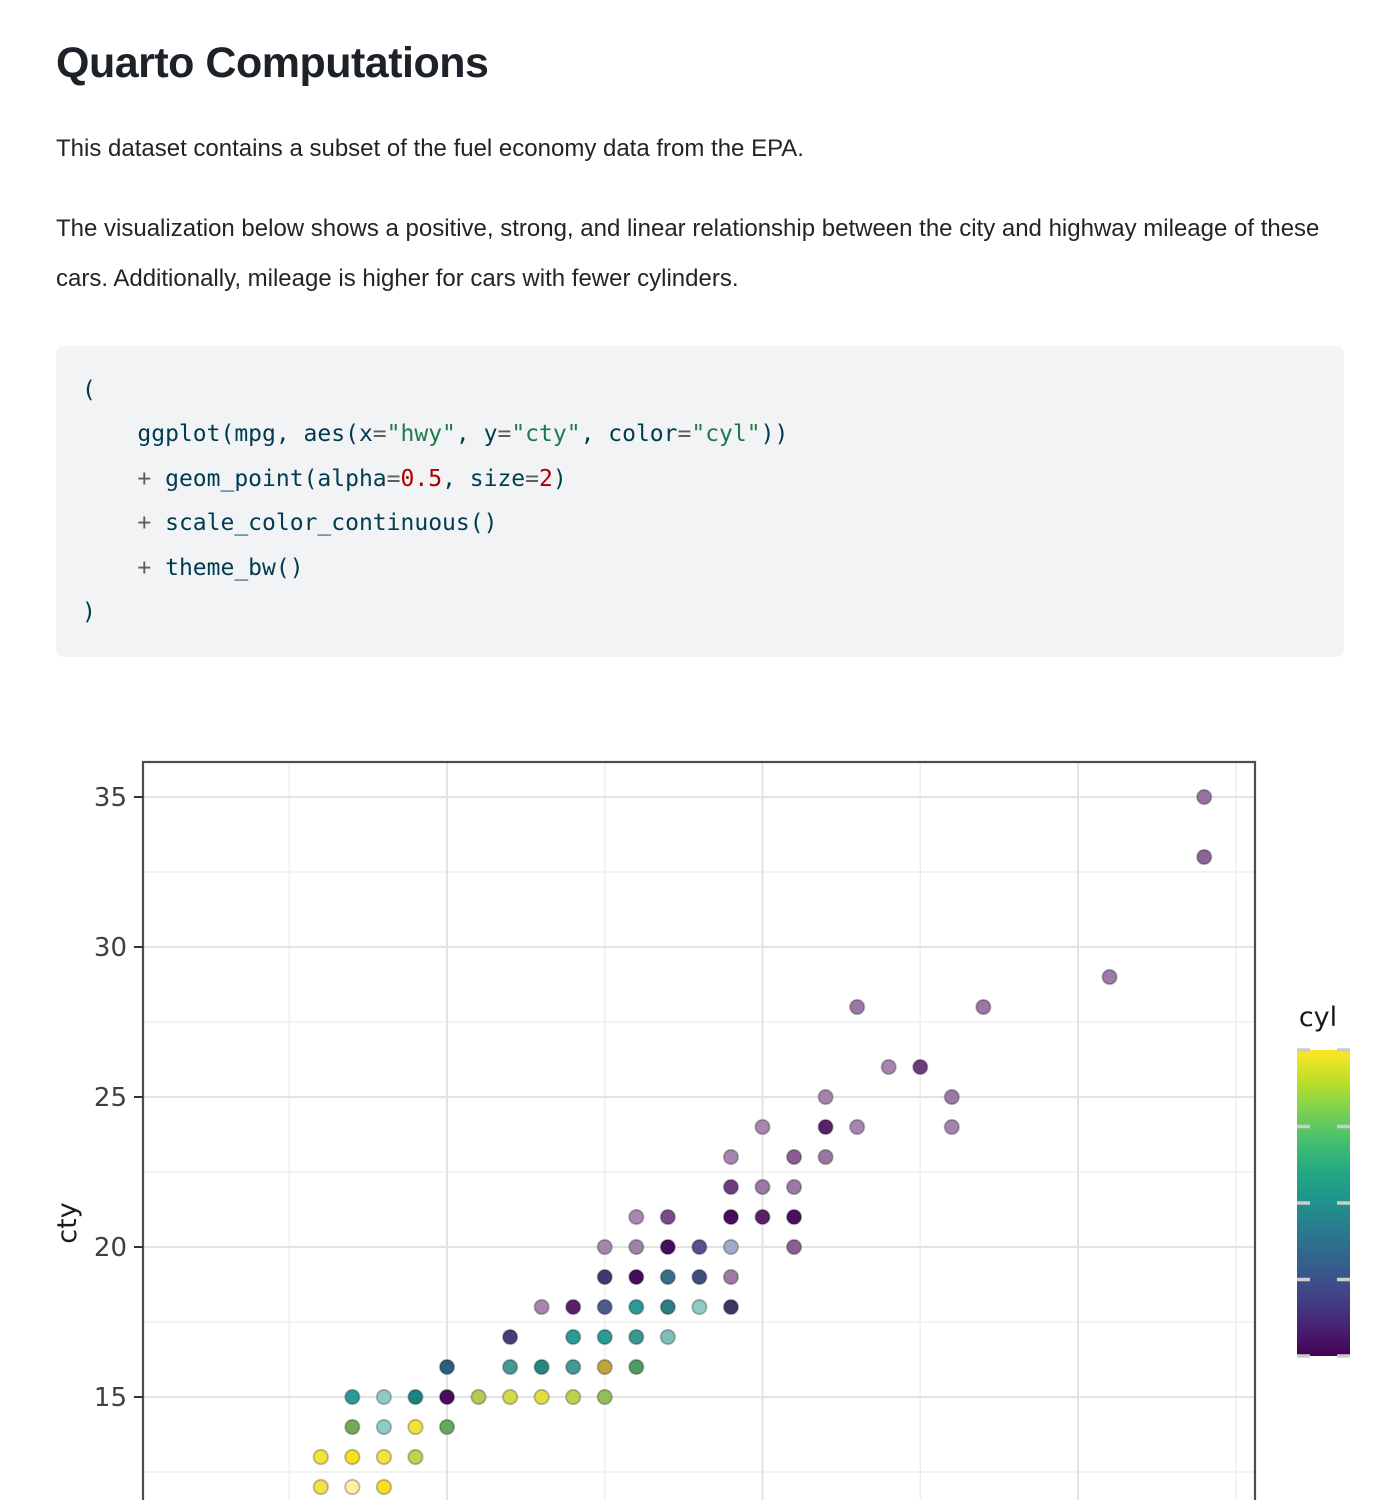  What do you see at coordinates (546, 478) in the screenshot?
I see `code-token: 2` at bounding box center [546, 478].